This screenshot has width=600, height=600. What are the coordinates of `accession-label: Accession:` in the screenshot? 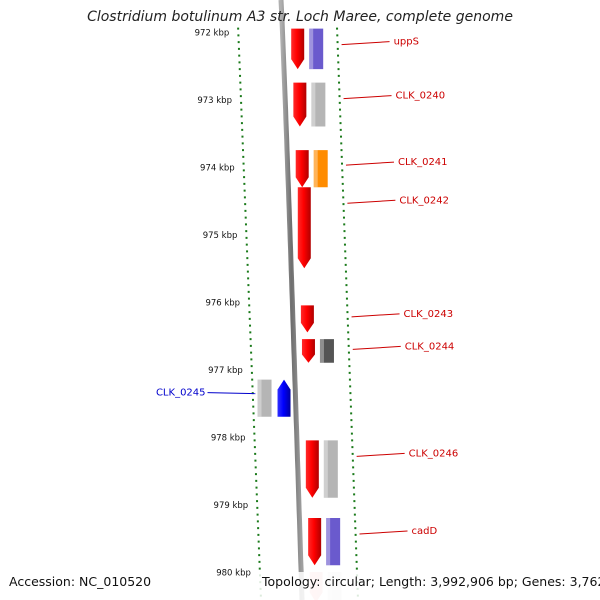 It's located at (42, 581).